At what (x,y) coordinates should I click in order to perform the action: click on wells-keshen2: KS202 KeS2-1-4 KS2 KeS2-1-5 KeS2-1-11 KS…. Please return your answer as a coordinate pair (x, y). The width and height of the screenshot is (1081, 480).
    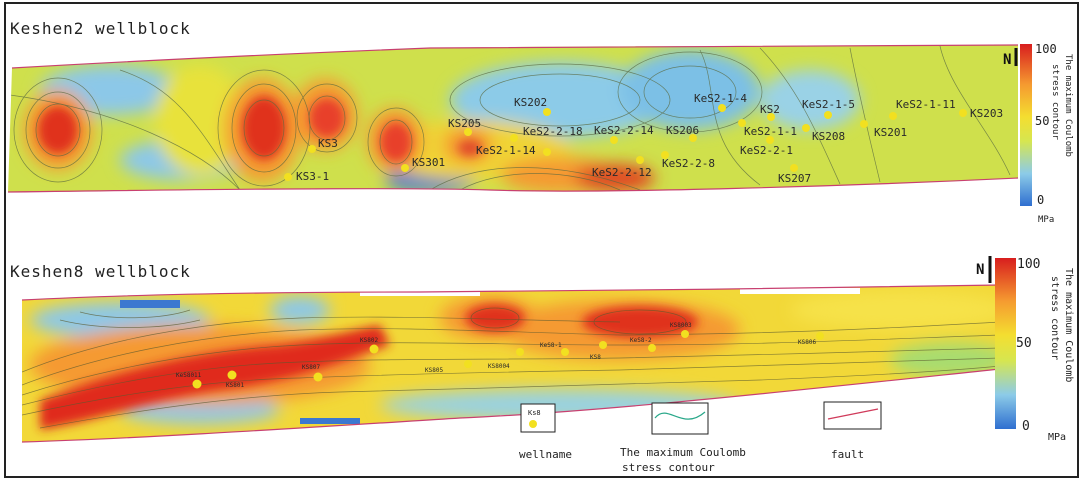
    Looking at the image, I should click on (643, 138).